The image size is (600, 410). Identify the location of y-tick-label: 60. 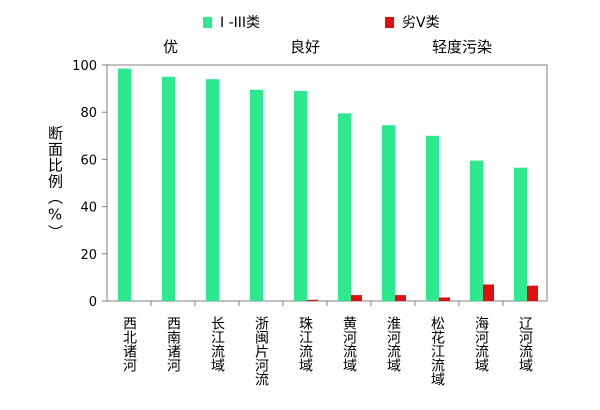
(88, 160).